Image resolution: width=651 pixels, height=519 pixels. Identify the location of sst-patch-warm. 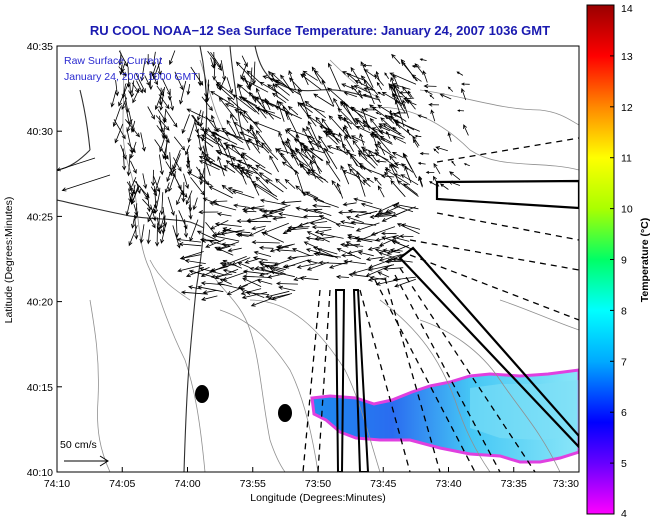
(524, 410).